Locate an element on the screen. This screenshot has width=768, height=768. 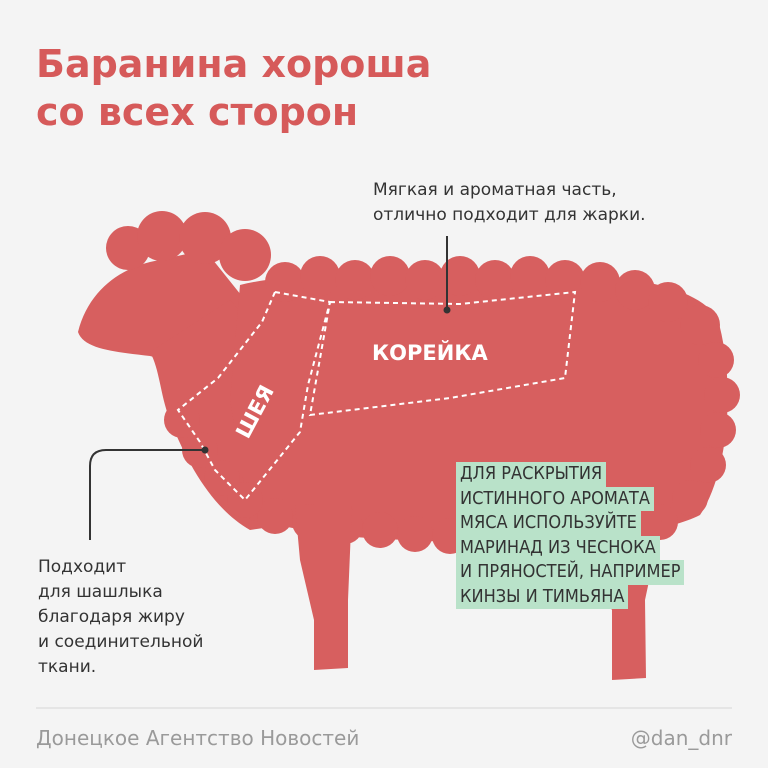
note-line: Подходит is located at coordinates (82, 567).